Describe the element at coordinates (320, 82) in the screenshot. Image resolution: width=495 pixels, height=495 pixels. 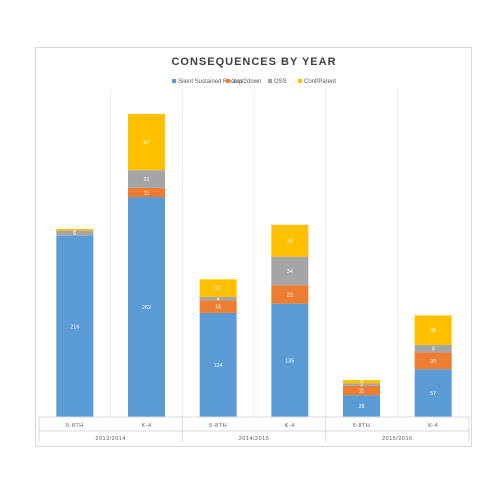
I see `legend-label: Conf/Parent` at that location.